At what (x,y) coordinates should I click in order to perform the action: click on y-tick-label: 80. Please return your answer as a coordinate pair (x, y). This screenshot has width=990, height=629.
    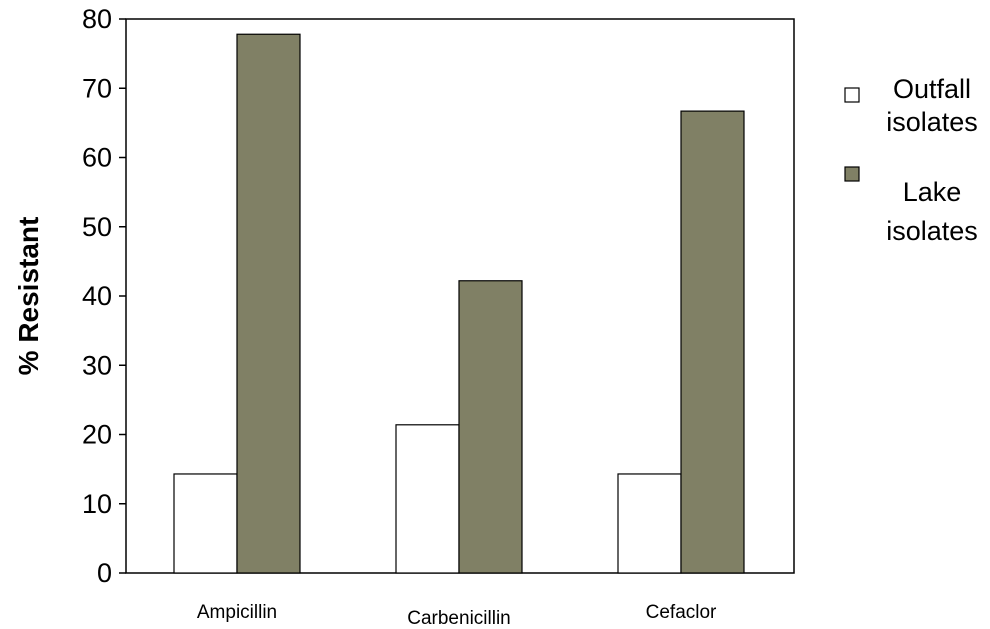
    Looking at the image, I should click on (97, 19).